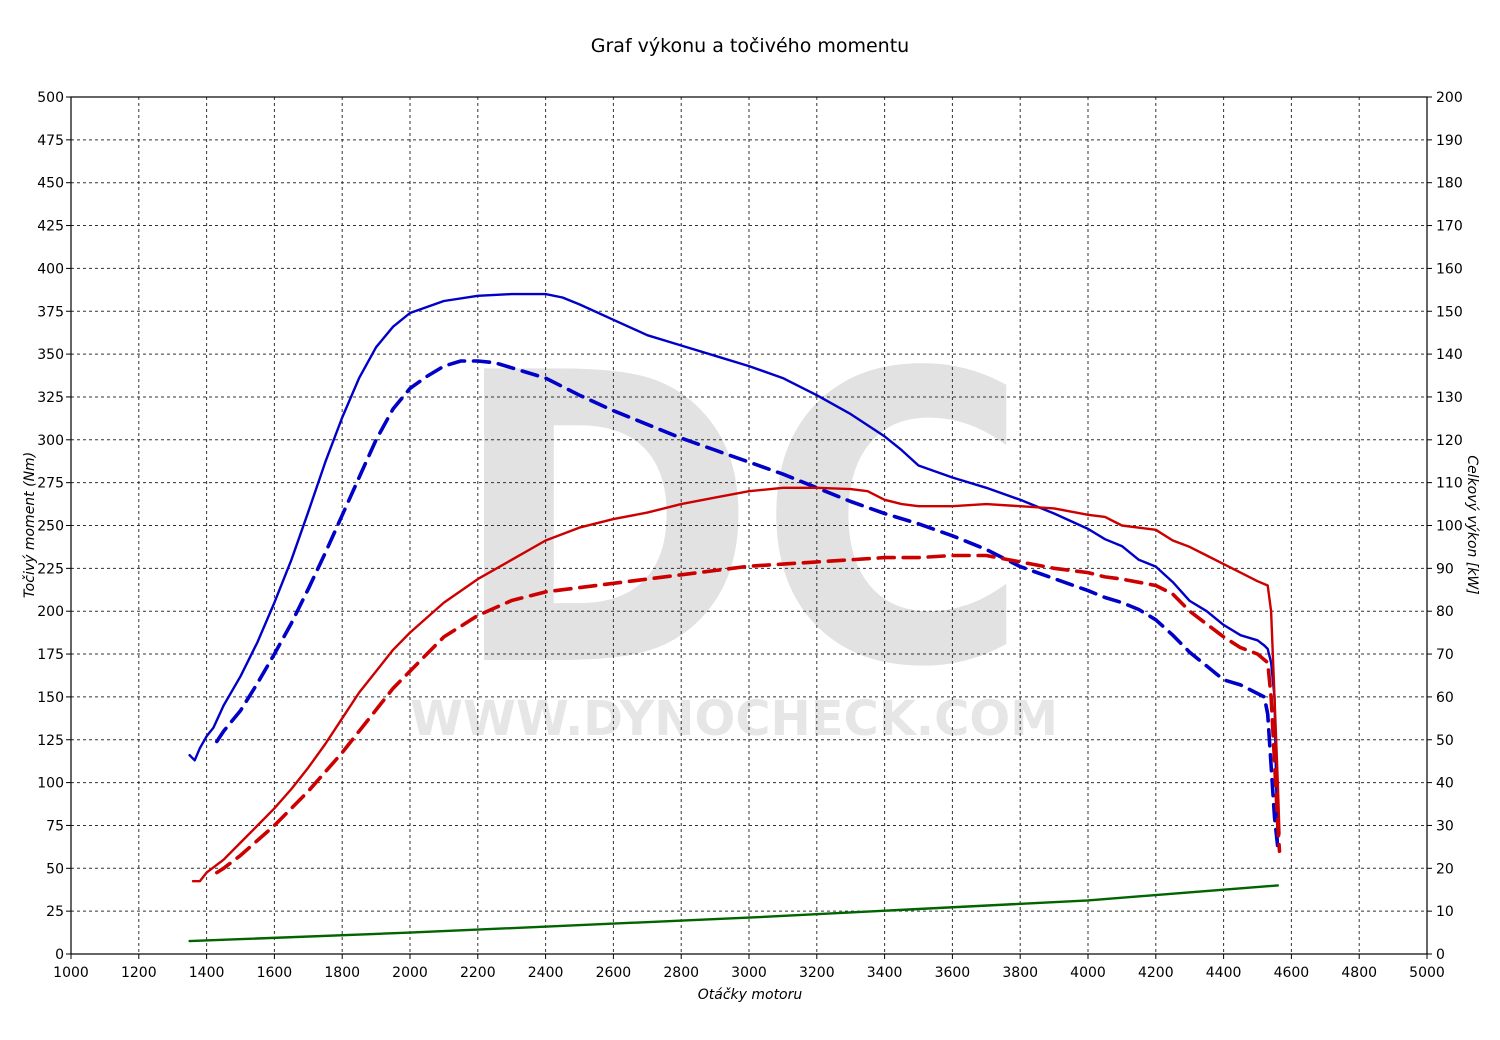  What do you see at coordinates (50, 355) in the screenshot?
I see `y-left-tick-label: 350` at bounding box center [50, 355].